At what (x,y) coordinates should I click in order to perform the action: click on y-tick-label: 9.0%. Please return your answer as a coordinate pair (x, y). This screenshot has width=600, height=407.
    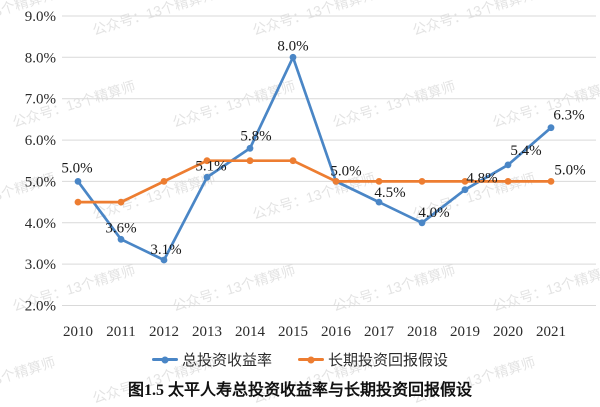
    Looking at the image, I should click on (40, 17).